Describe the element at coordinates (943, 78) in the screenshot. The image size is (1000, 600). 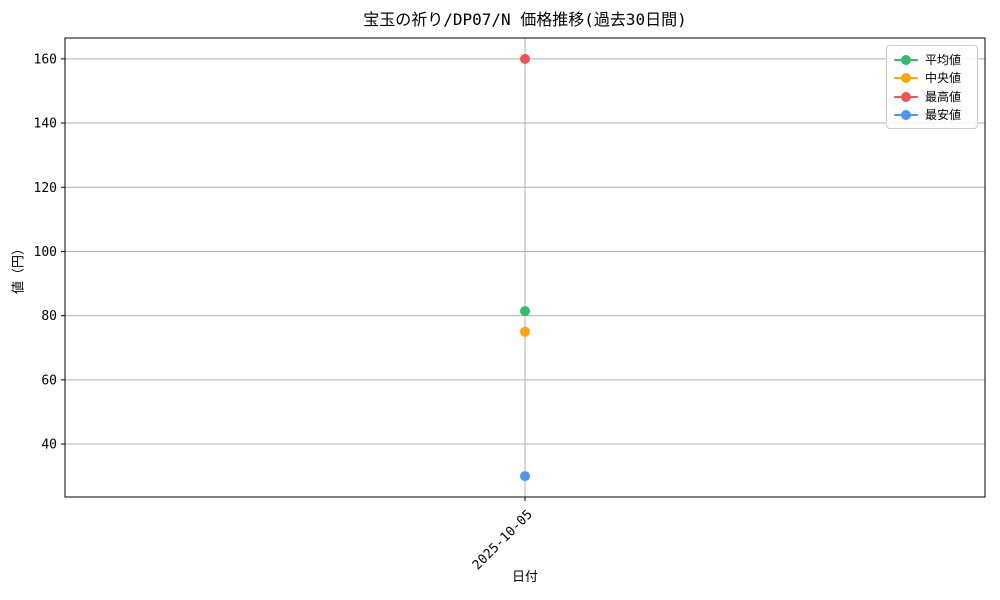
I see `legend-label: 中央値` at that location.